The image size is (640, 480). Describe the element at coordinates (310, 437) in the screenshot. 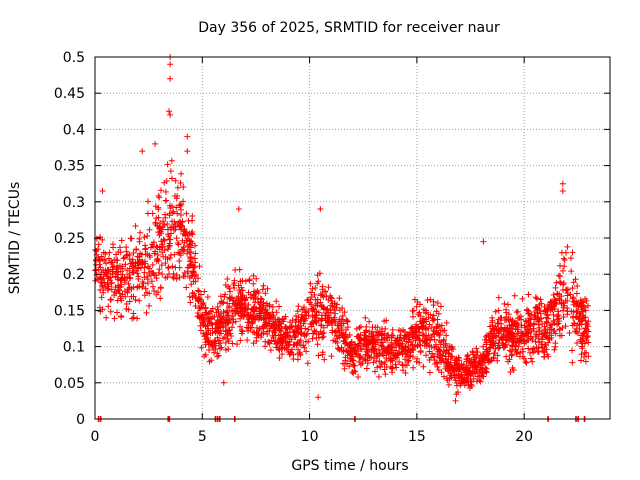

I see `x-tick-label: 10` at that location.